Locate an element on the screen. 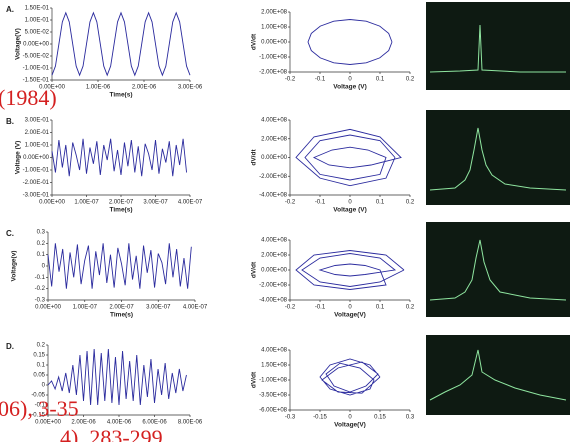 This screenshot has width=570, height=442. overlay-text: 4), 283-299 is located at coordinates (111, 433).